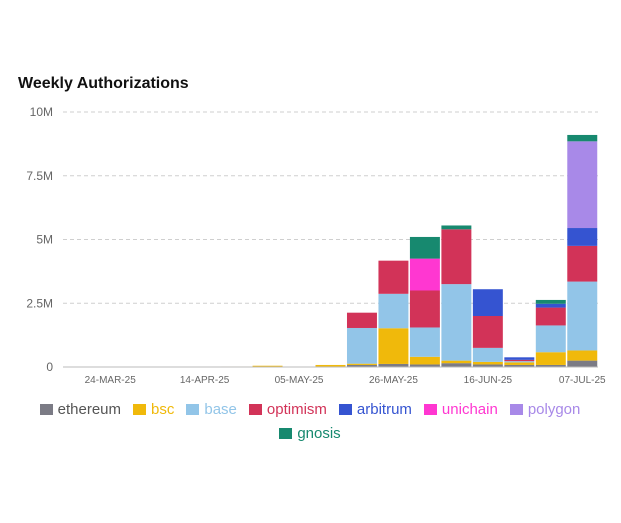 This screenshot has height=523, width=621. What do you see at coordinates (44, 240) in the screenshot?
I see `y-tick-label: 5M` at bounding box center [44, 240].